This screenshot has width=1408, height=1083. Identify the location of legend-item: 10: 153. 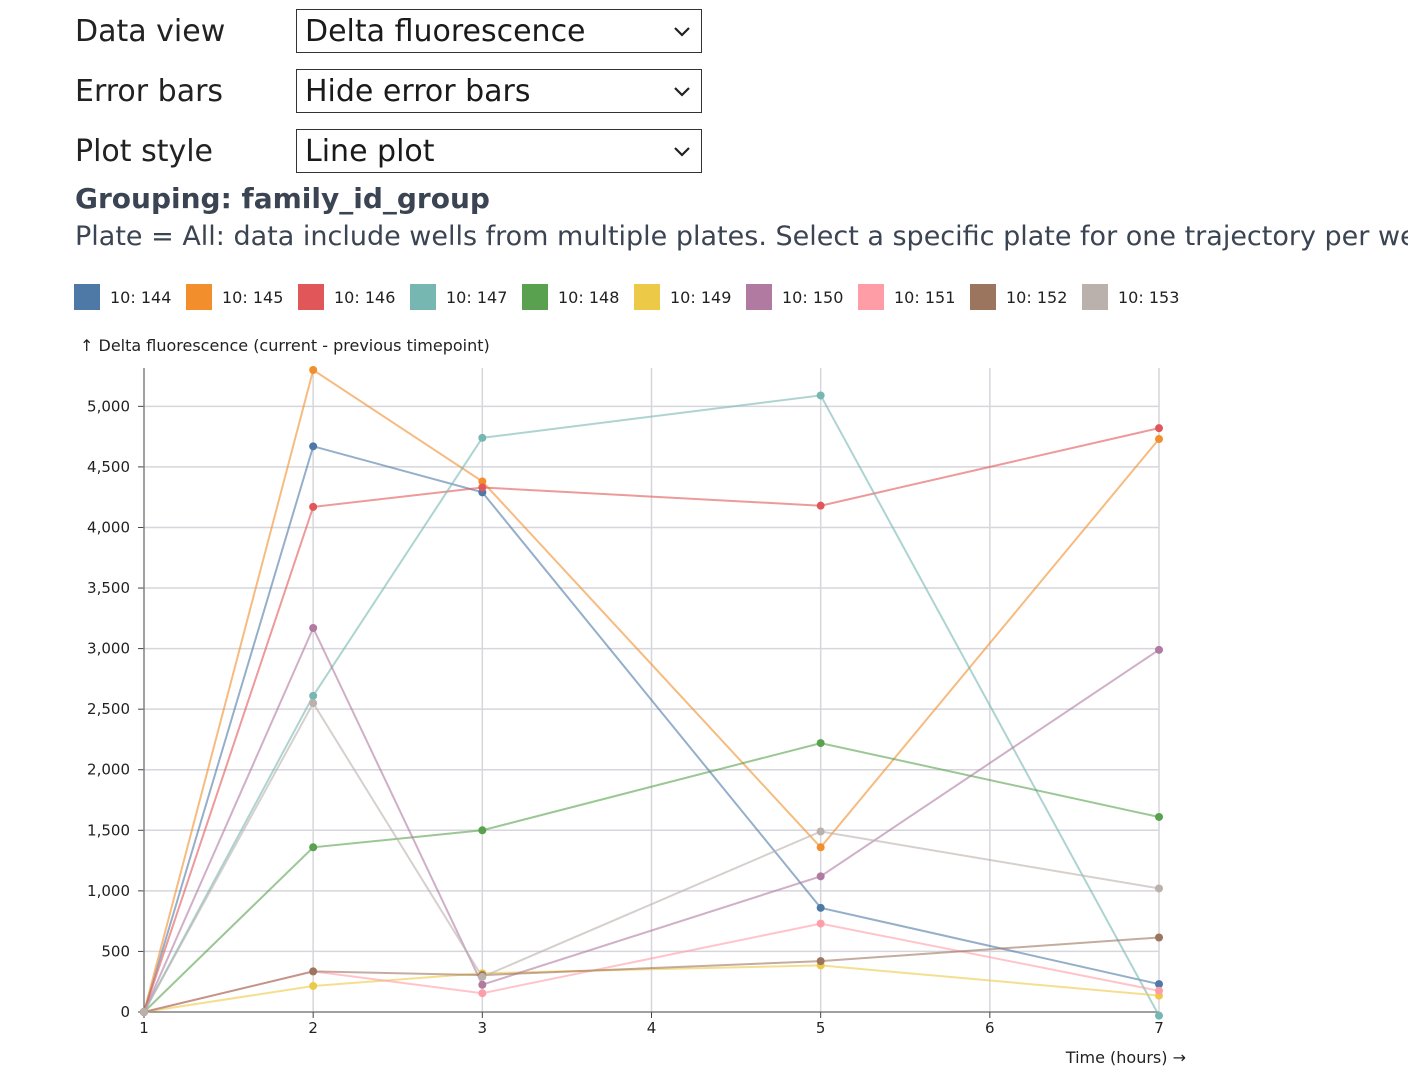
(1138, 297).